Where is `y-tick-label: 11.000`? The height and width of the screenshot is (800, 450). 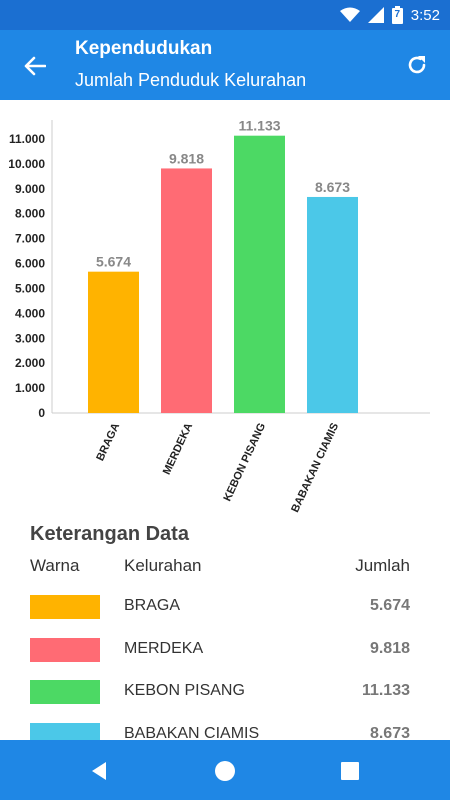 y-tick-label: 11.000 is located at coordinates (27, 139).